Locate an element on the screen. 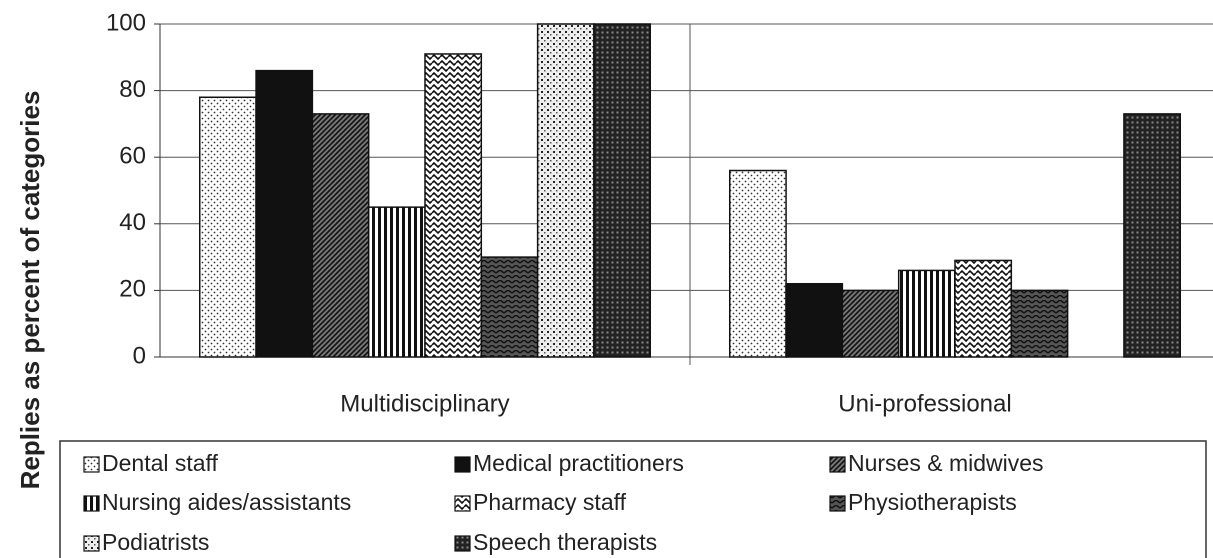  x-tick-label: Multidisciplinary is located at coordinates (424, 403).